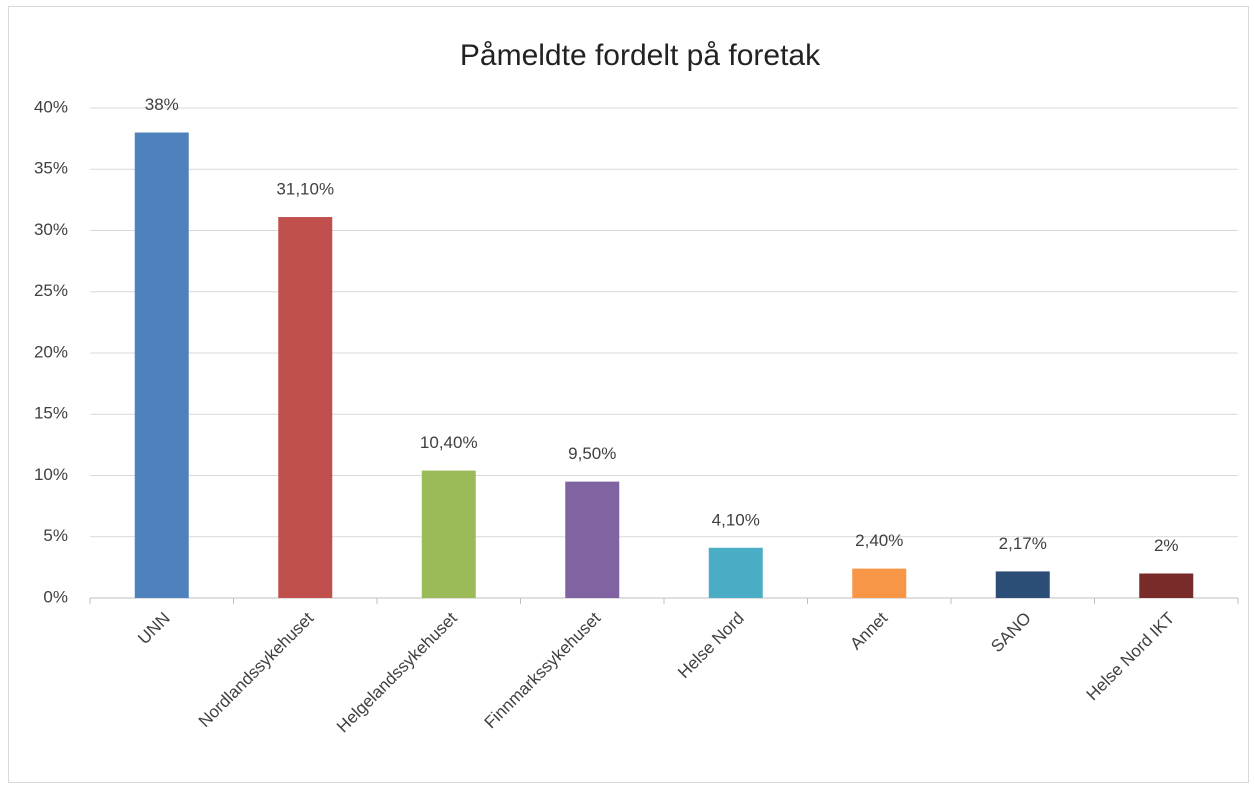  What do you see at coordinates (879, 540) in the screenshot?
I see `data-label: 2,40%` at bounding box center [879, 540].